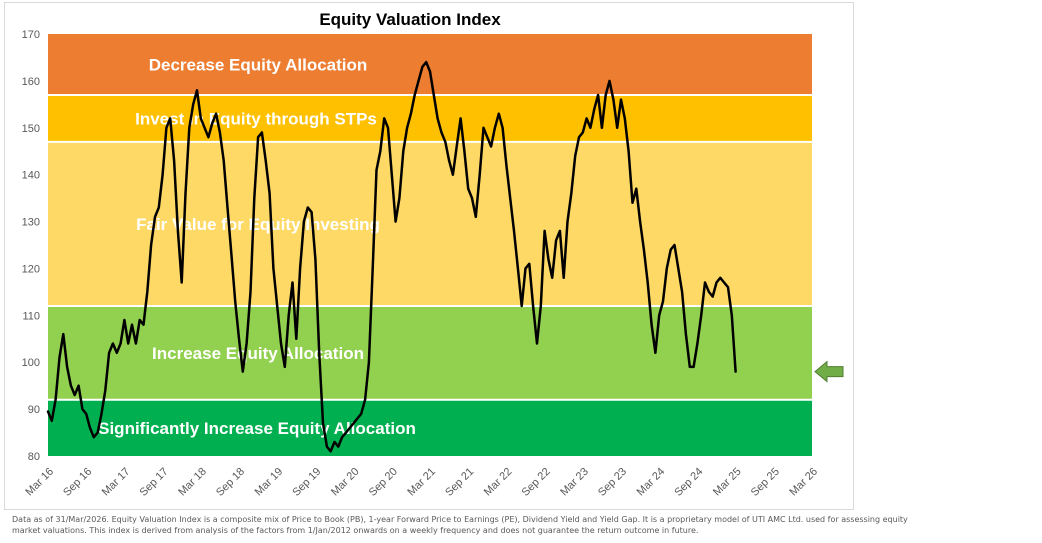  Describe the element at coordinates (258, 64) in the screenshot. I see `zone-label: Decrease Equity Allocation` at that location.